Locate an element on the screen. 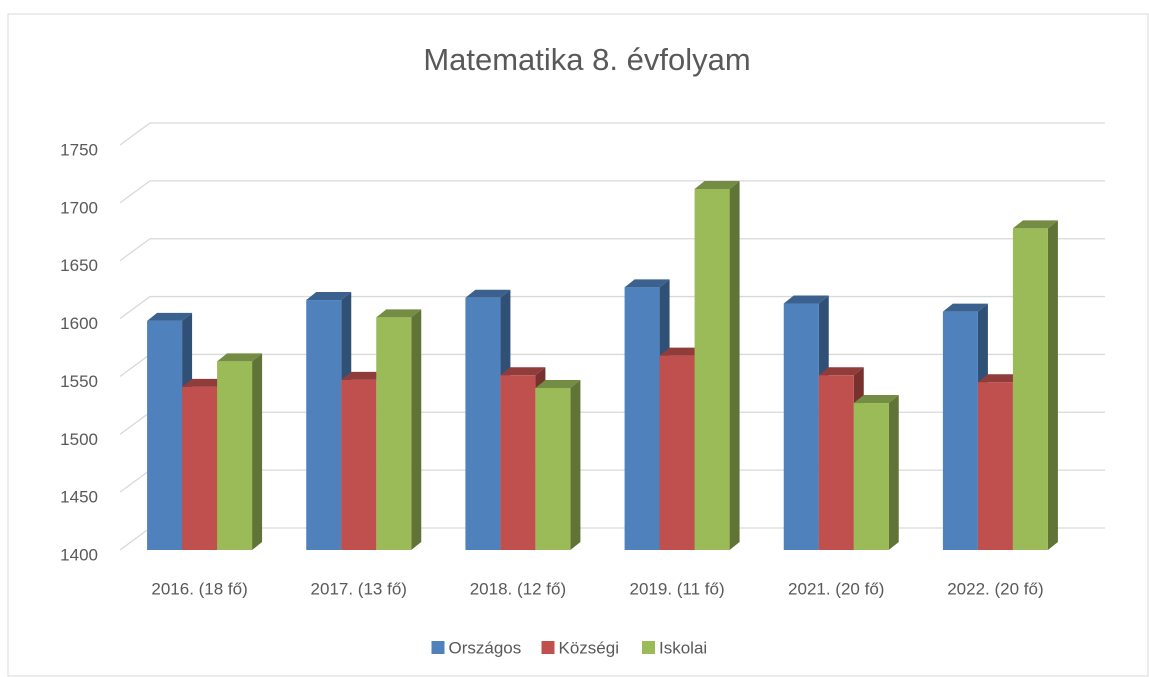 This screenshot has height=677, width=1149. x-tick-label: 2022. (20 fő) is located at coordinates (995, 588).